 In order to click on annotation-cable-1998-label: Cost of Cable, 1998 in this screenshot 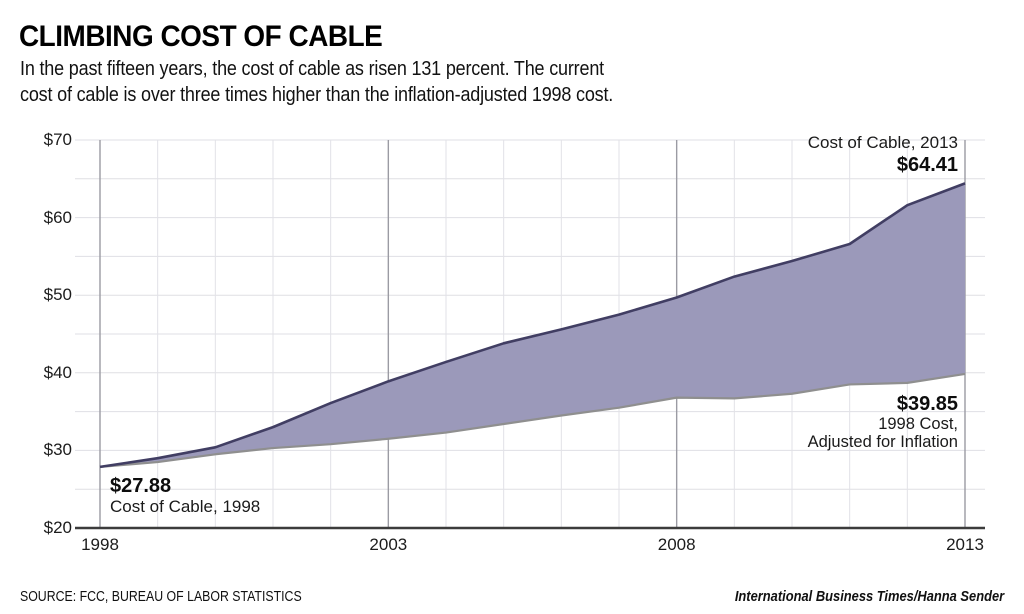, I will do `click(185, 506)`.